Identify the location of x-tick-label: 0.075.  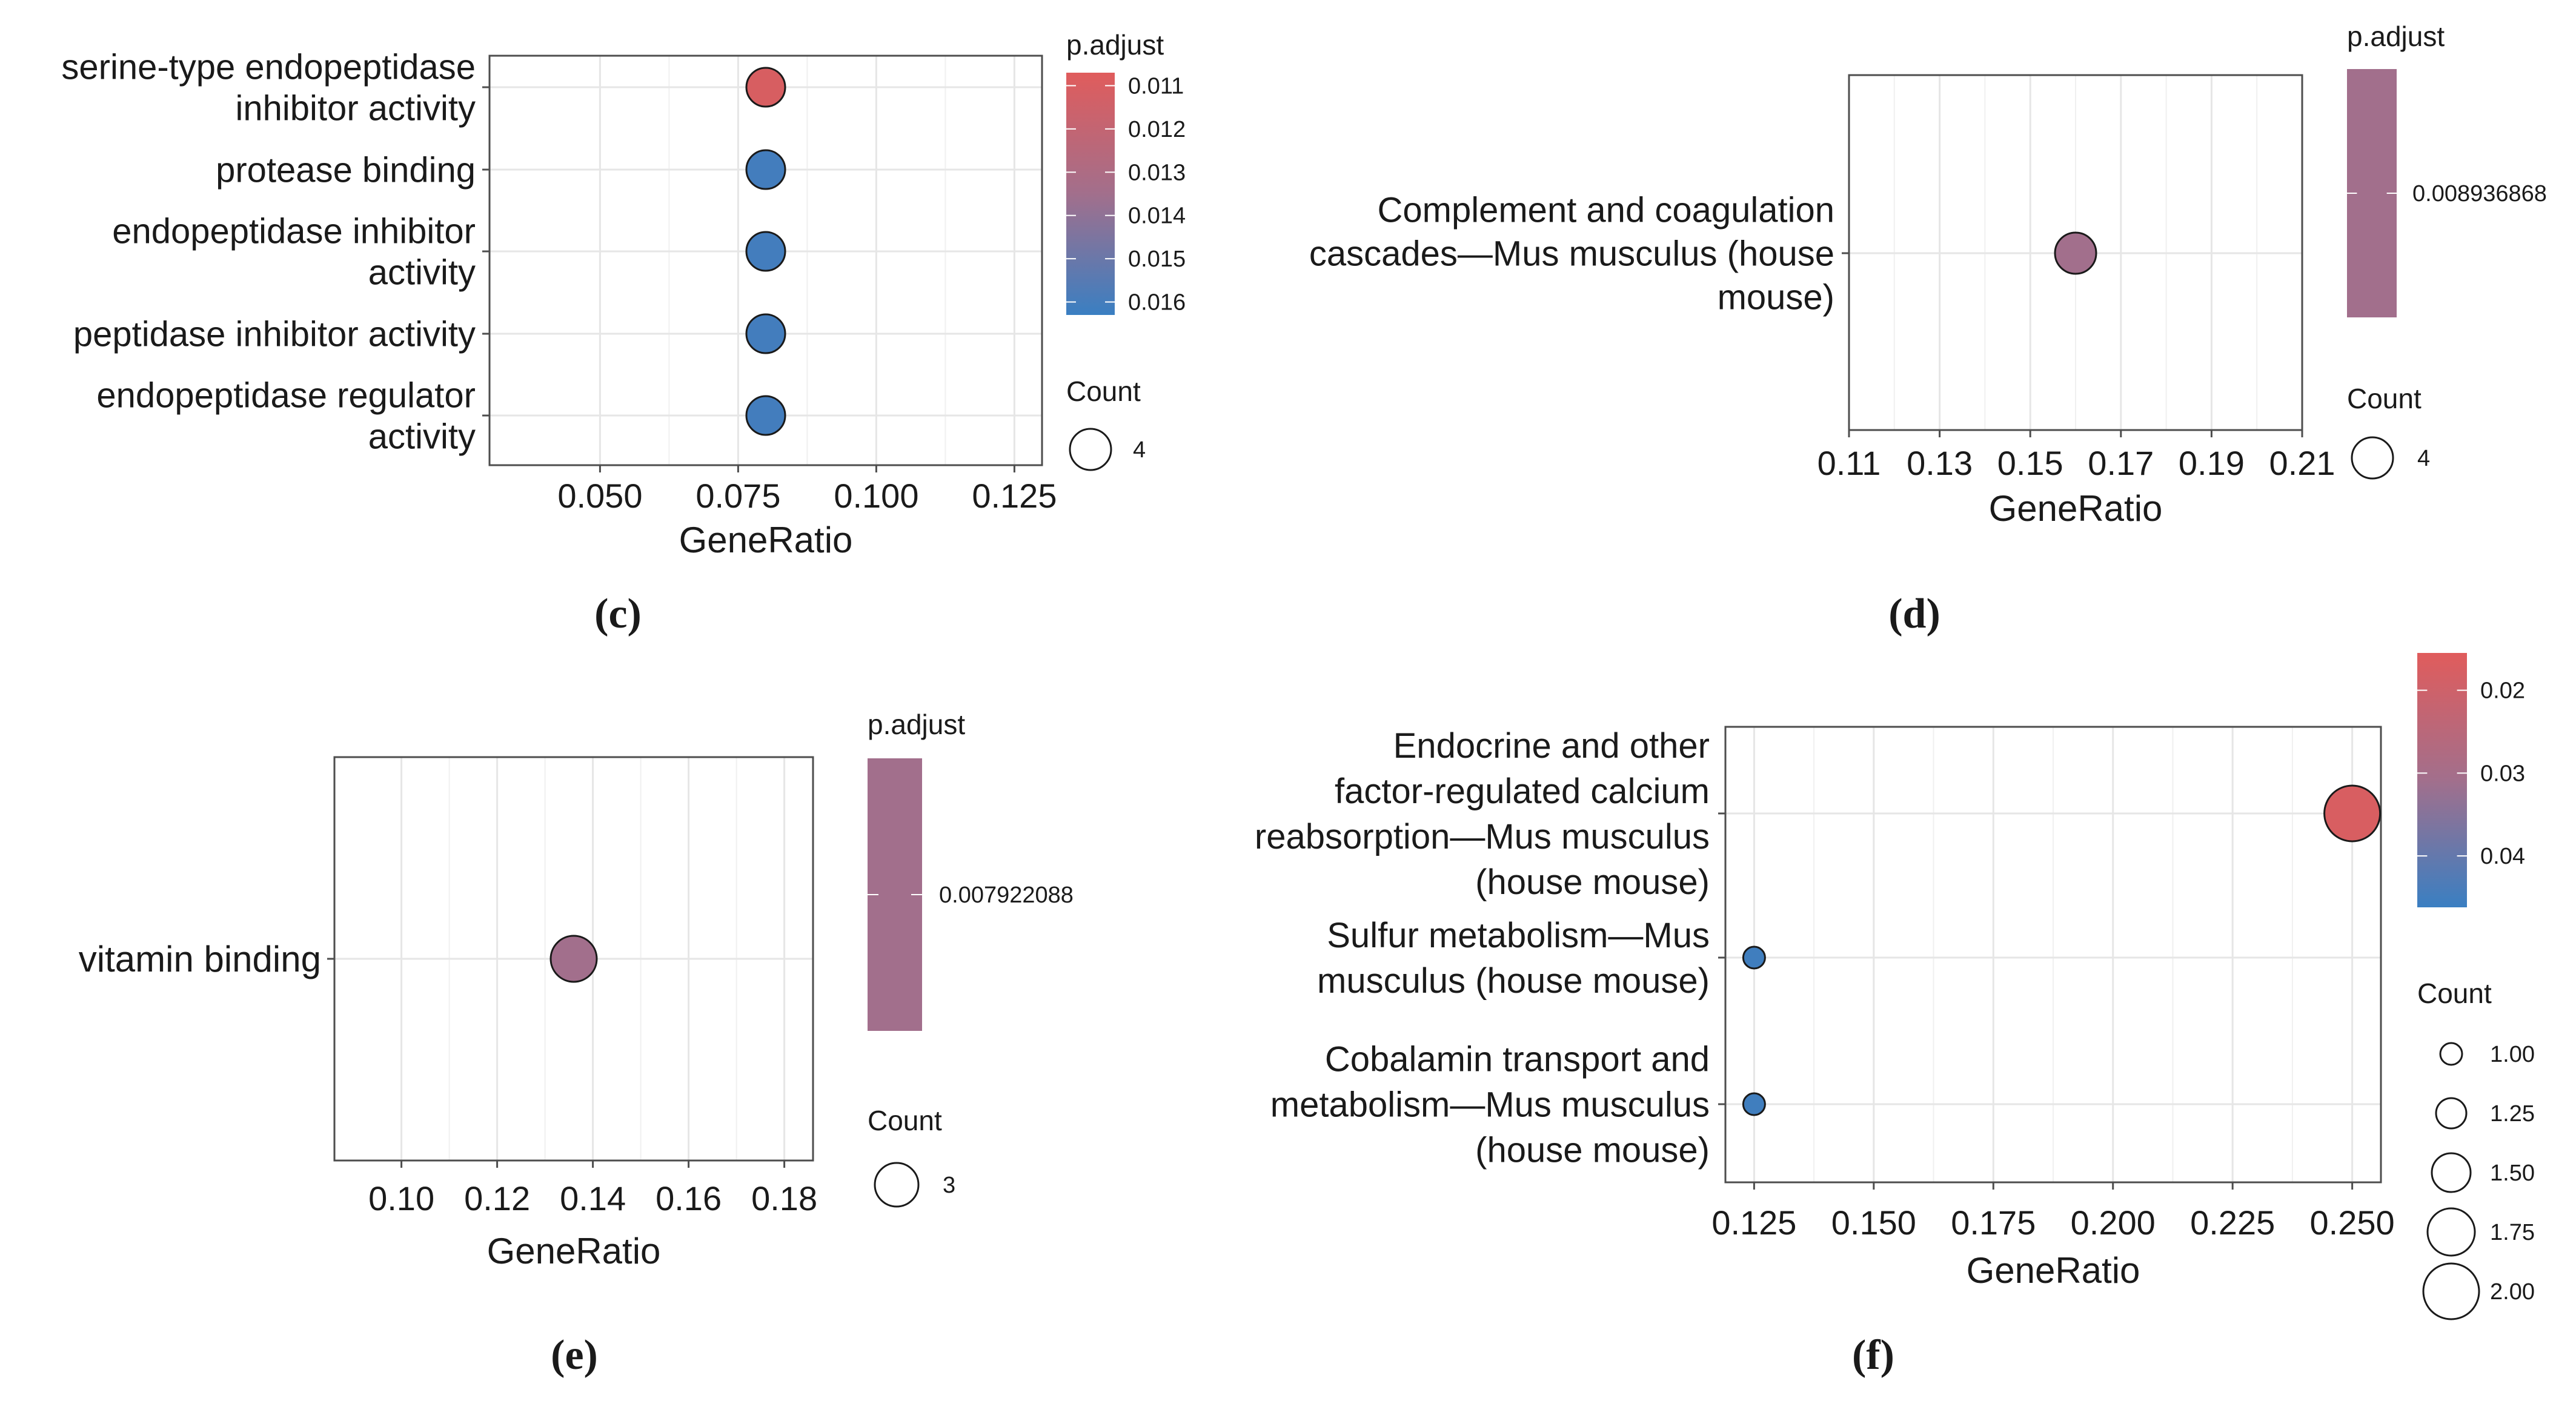
(738, 496).